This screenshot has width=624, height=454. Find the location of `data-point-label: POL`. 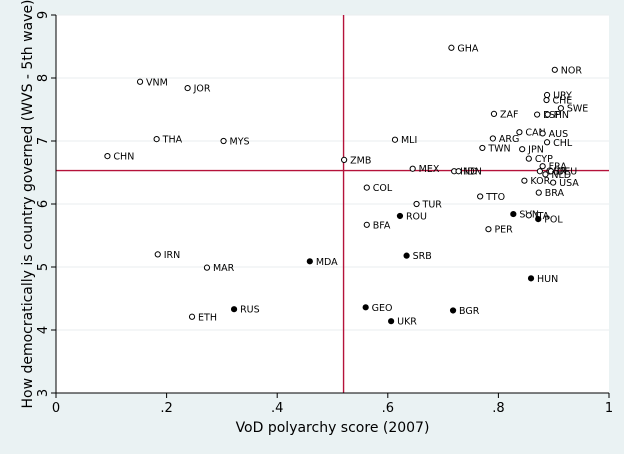

data-point-label: POL is located at coordinates (553, 220).